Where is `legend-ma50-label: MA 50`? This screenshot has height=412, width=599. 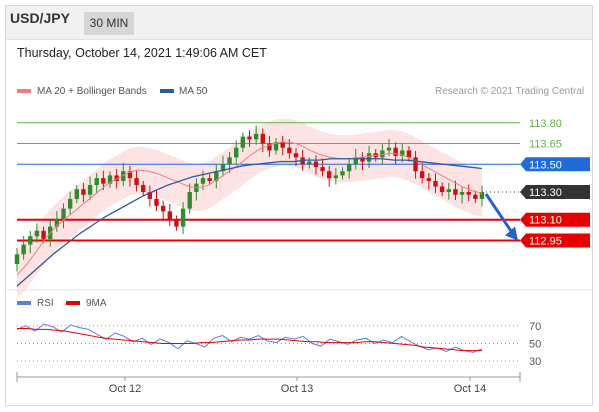 legend-ma50-label: MA 50 is located at coordinates (193, 91).